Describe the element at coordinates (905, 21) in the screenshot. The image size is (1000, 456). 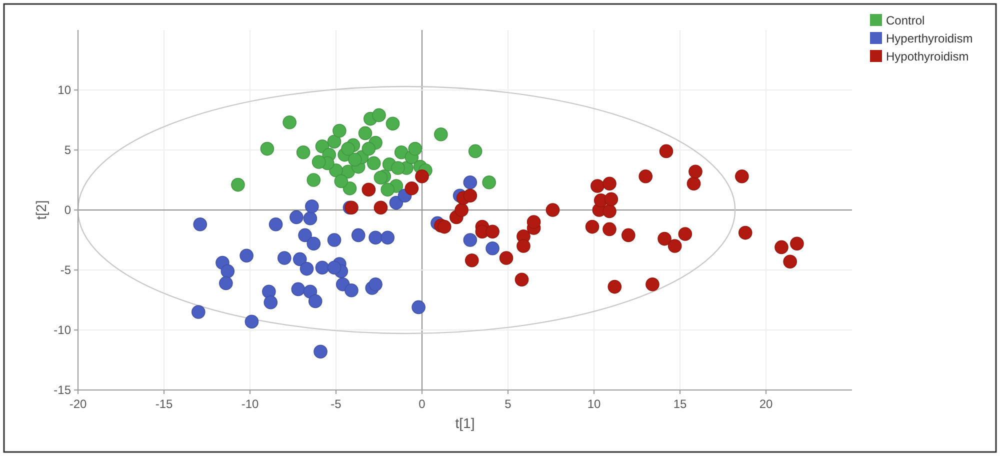
I see `legend-label: Control` at that location.